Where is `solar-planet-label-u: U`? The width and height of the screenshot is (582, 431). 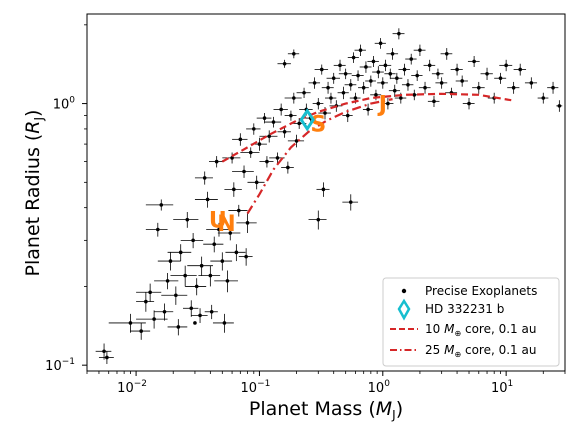 solar-planet-label-u: U is located at coordinates (218, 221).